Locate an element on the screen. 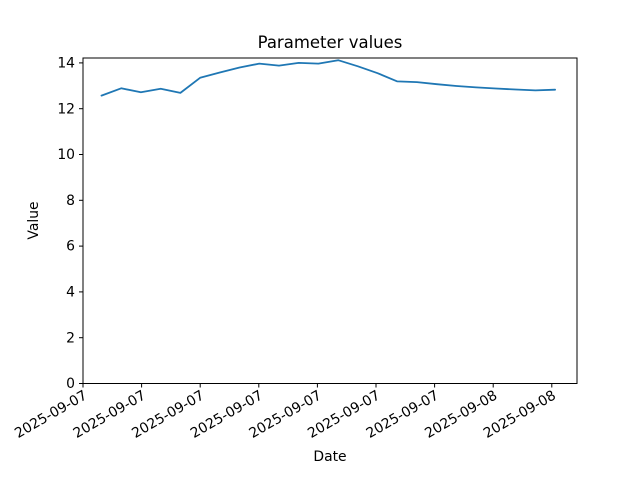 The height and width of the screenshot is (480, 640). y-tick-label: 6 is located at coordinates (70, 247).